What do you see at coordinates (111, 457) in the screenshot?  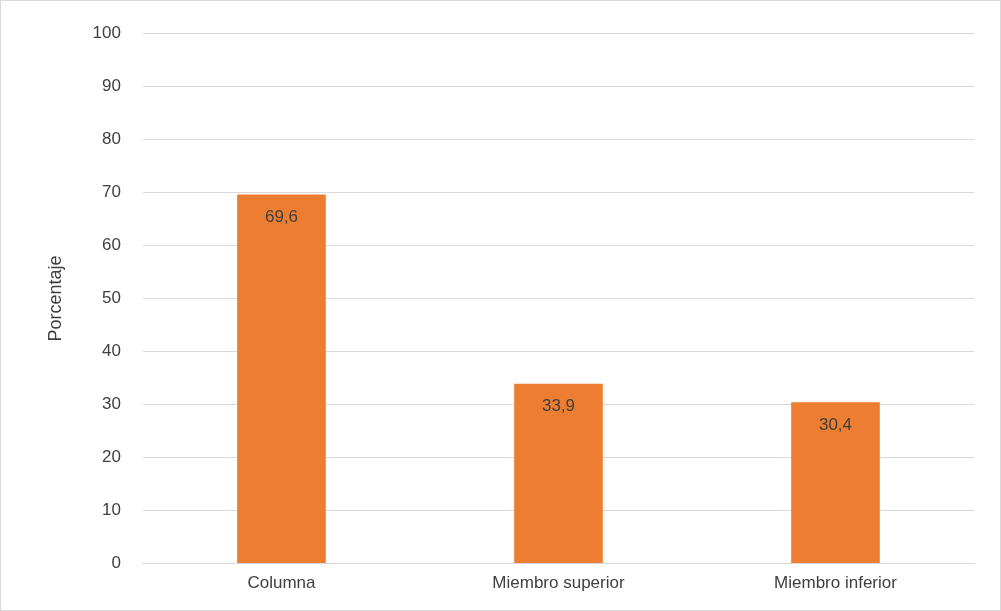 I see `y-tick-label: 20` at bounding box center [111, 457].